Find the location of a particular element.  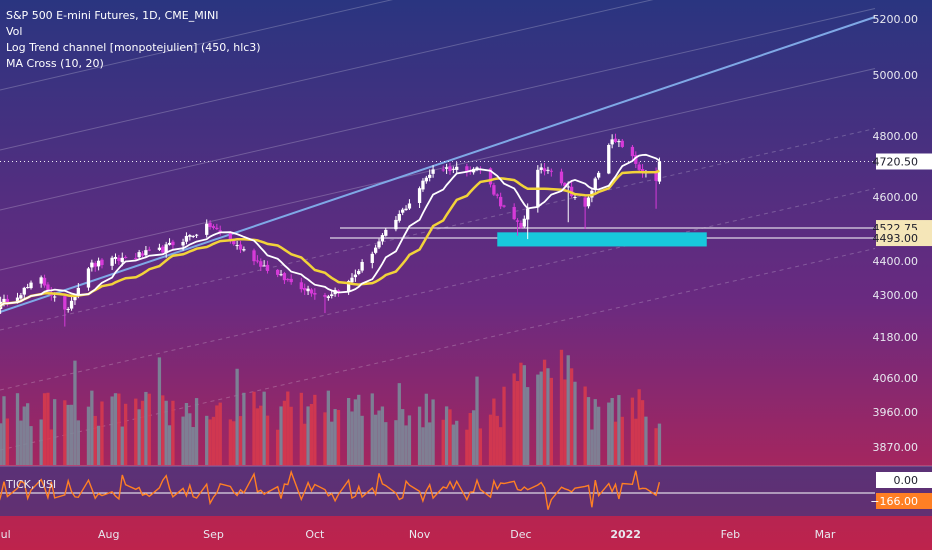

oscillator-label: TICK, USI is located at coordinates (31, 484).